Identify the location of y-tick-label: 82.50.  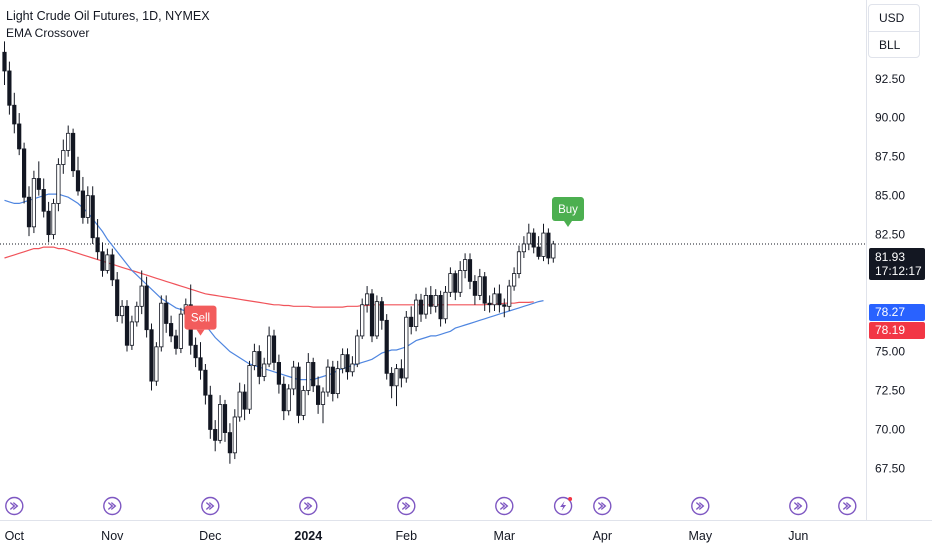
(890, 235).